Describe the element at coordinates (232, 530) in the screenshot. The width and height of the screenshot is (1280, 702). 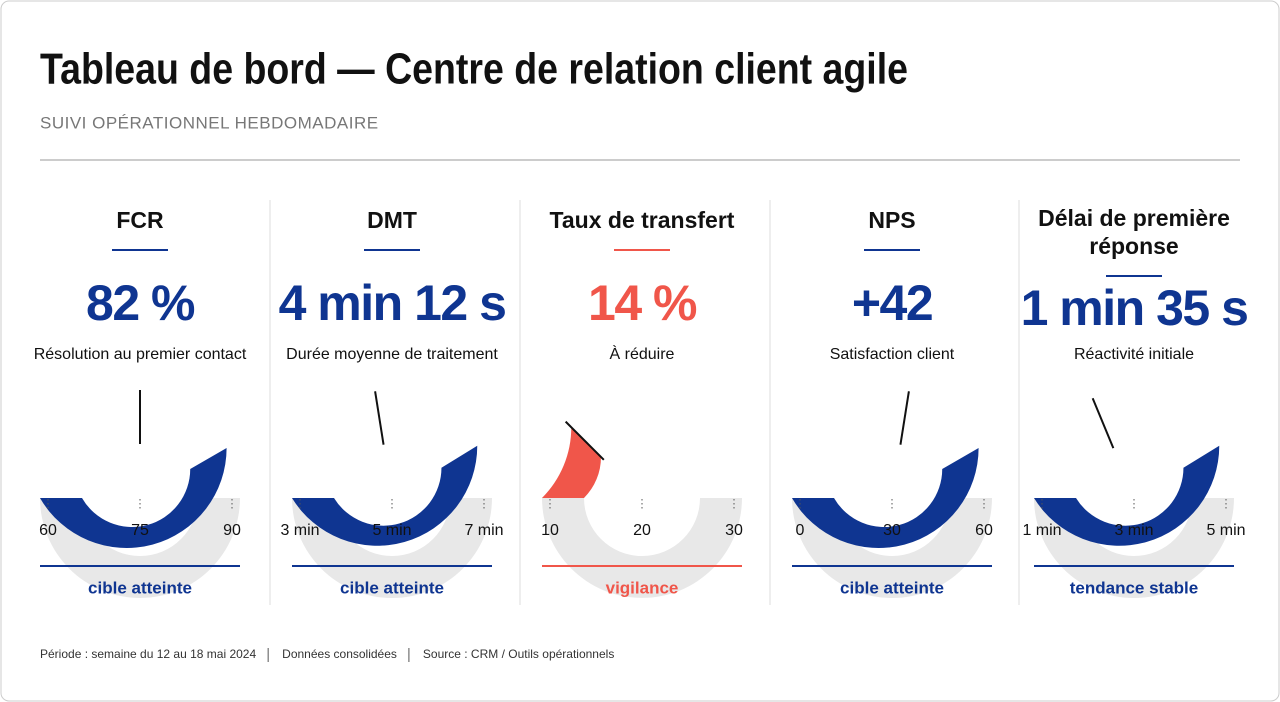
I see `tick-label: 90` at that location.